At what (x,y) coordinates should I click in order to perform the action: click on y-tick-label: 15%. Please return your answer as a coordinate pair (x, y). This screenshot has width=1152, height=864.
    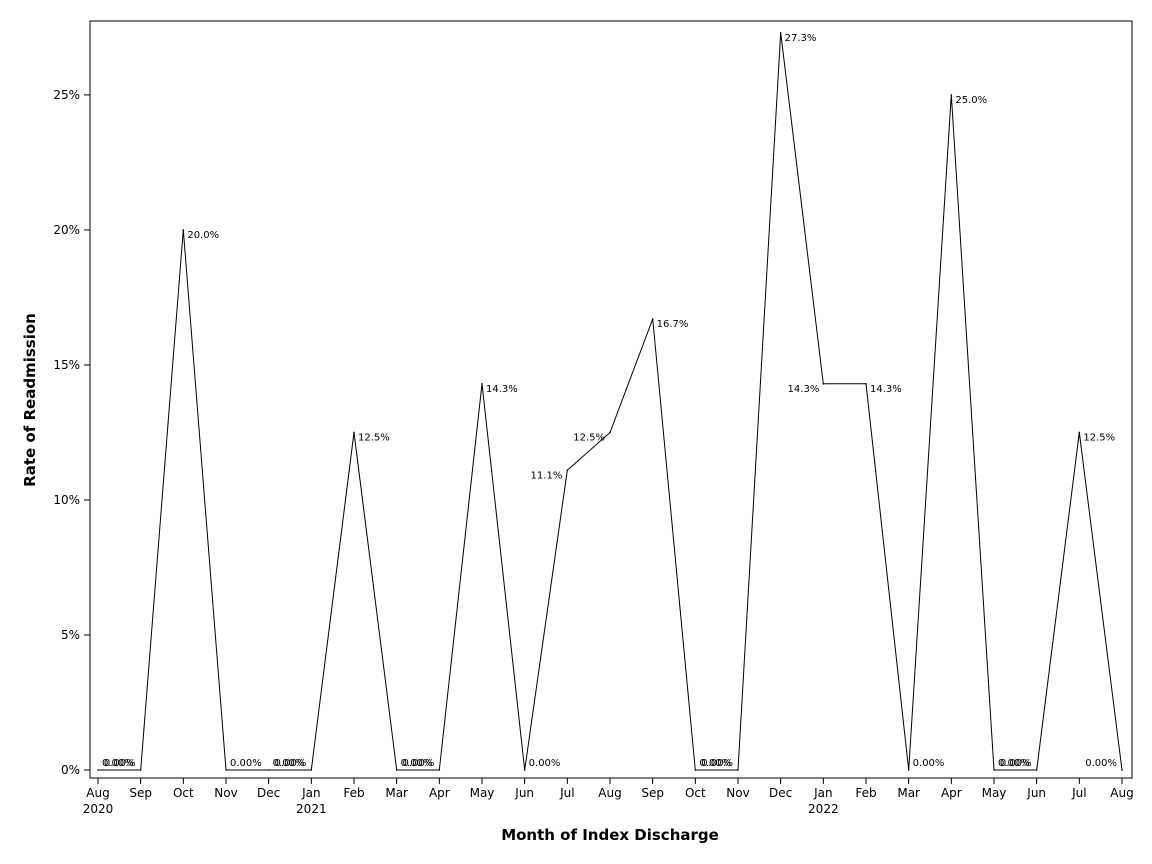
    Looking at the image, I should click on (66, 365).